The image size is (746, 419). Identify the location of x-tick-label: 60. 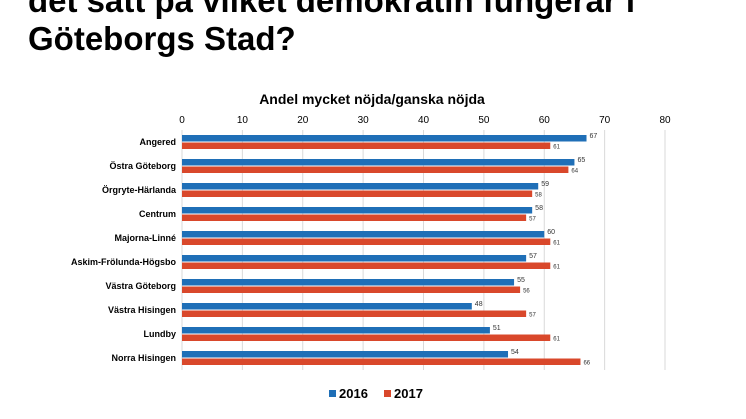
(545, 120).